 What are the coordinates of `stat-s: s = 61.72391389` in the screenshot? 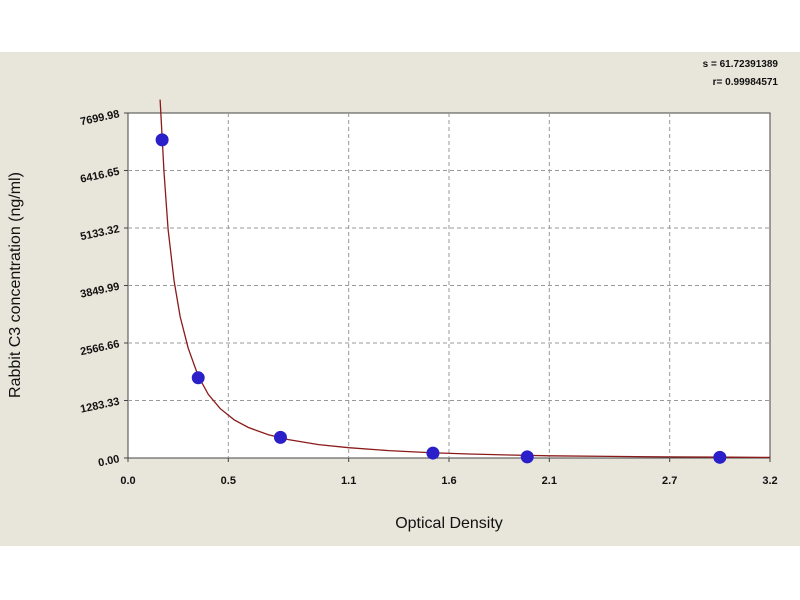 It's located at (741, 64).